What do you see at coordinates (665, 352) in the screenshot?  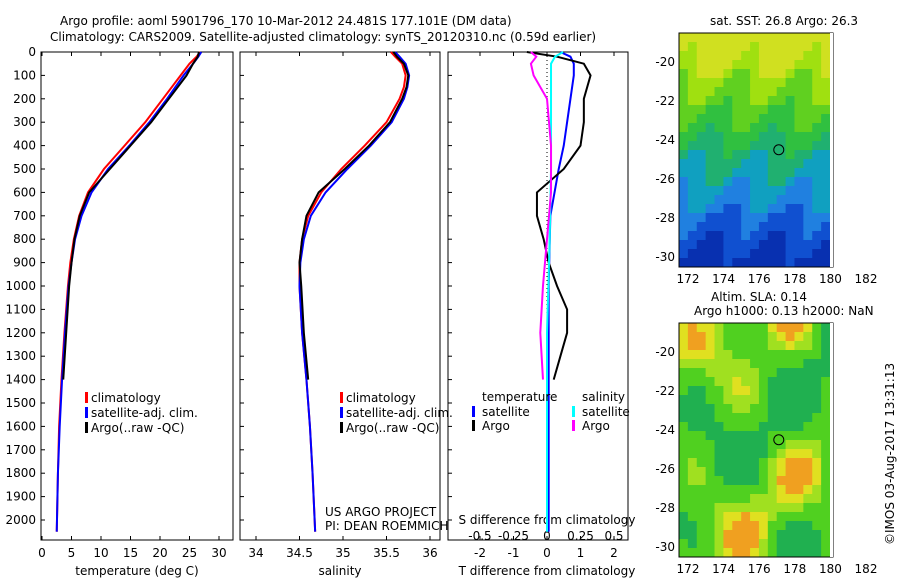 I see `map-y-tick-label: -20` at bounding box center [665, 352].